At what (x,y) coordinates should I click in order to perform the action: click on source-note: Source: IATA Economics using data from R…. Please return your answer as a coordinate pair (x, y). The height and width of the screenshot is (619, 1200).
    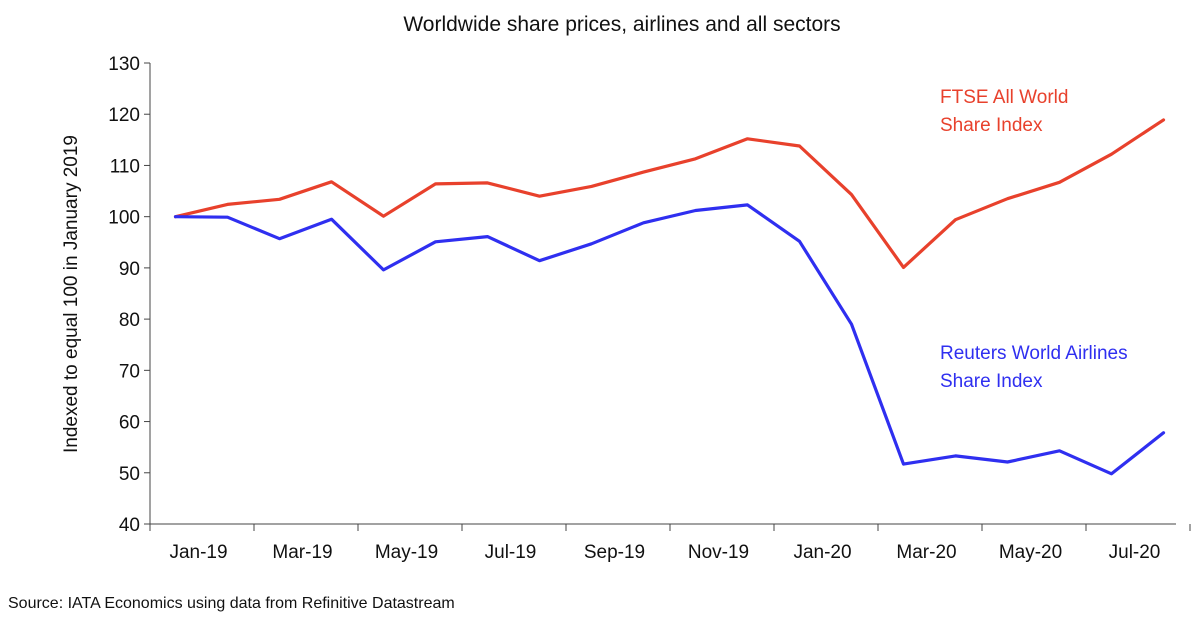
    Looking at the image, I should click on (231, 603).